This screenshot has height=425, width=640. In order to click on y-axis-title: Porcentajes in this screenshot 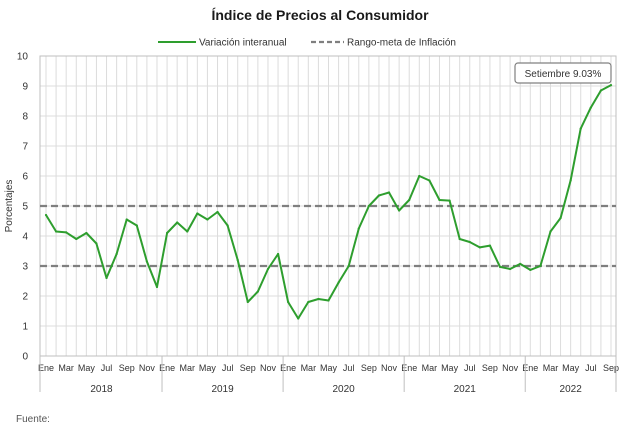, I will do `click(9, 206)`.